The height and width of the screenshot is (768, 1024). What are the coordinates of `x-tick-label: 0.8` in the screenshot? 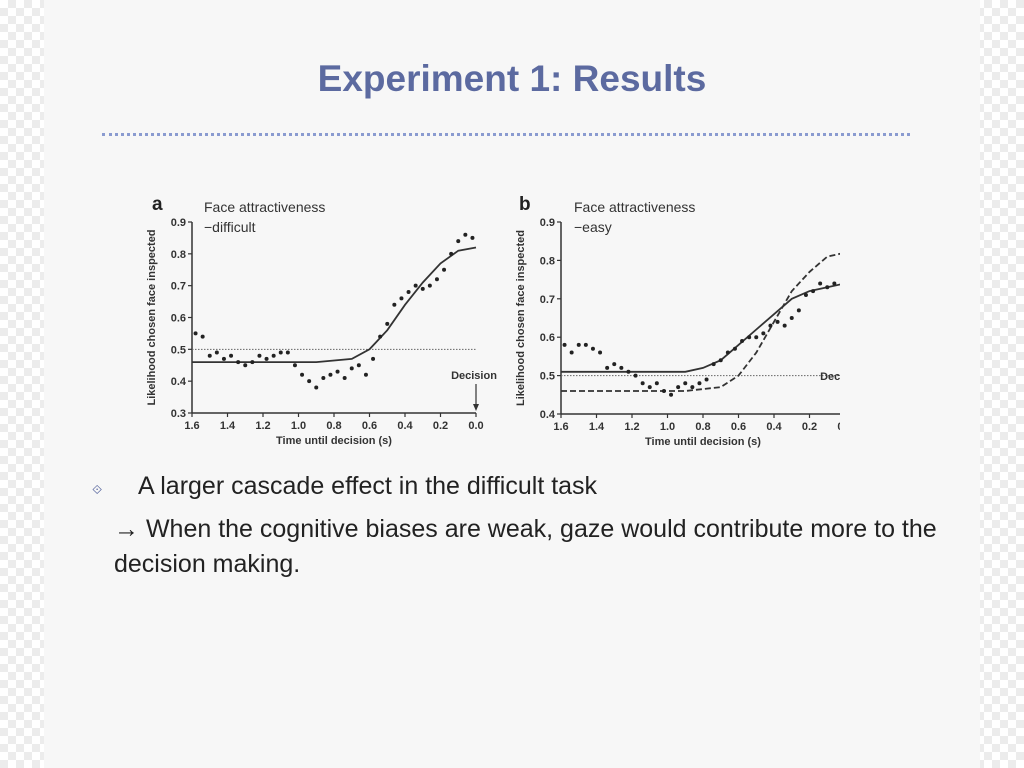 It's located at (333, 426).